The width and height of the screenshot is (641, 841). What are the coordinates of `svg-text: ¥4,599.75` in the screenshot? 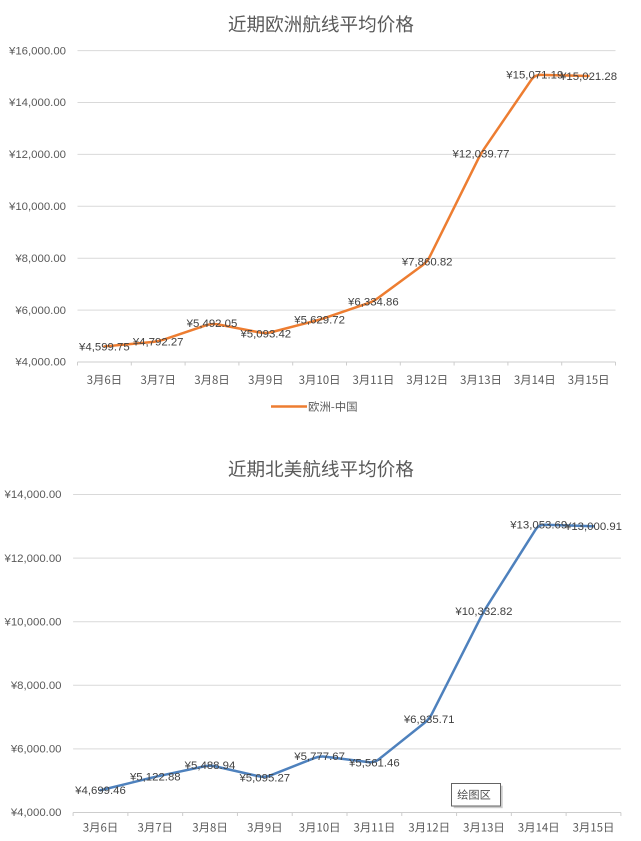 It's located at (104, 347).